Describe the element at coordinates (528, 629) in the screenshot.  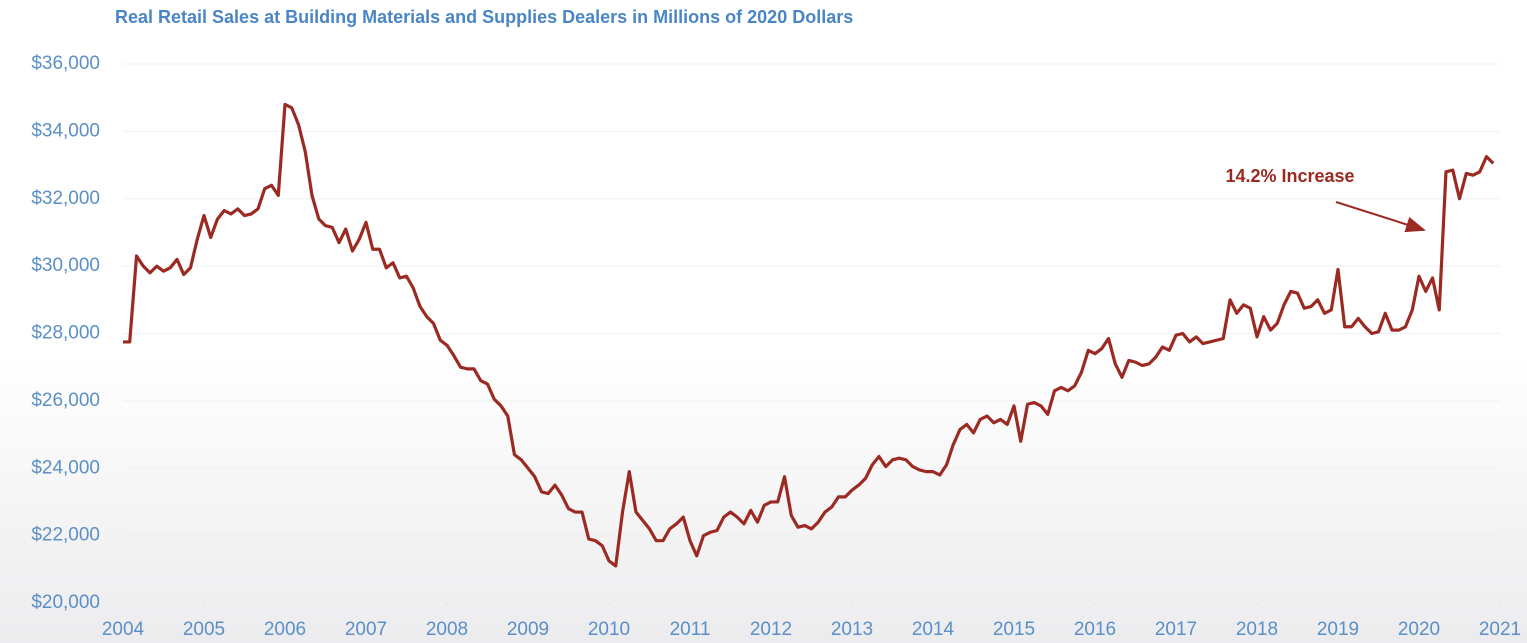
I see `x-tick-label: 2009` at that location.